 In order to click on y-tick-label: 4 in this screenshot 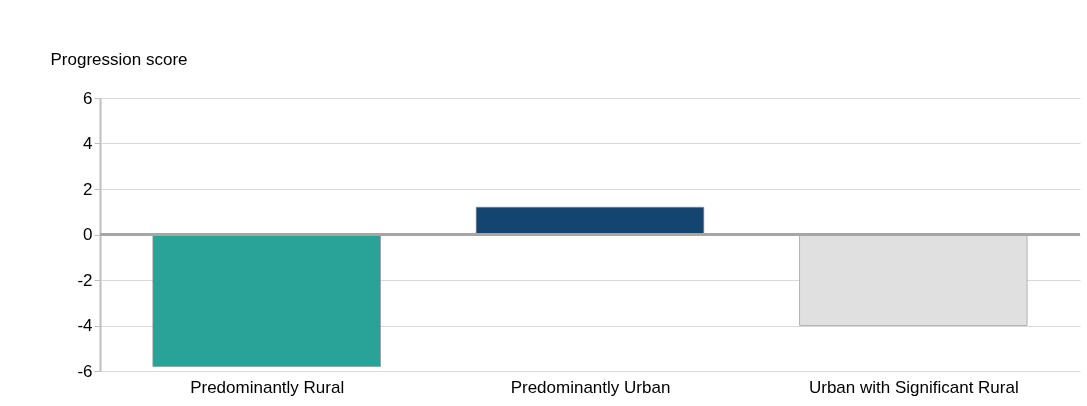, I will do `click(88, 143)`.